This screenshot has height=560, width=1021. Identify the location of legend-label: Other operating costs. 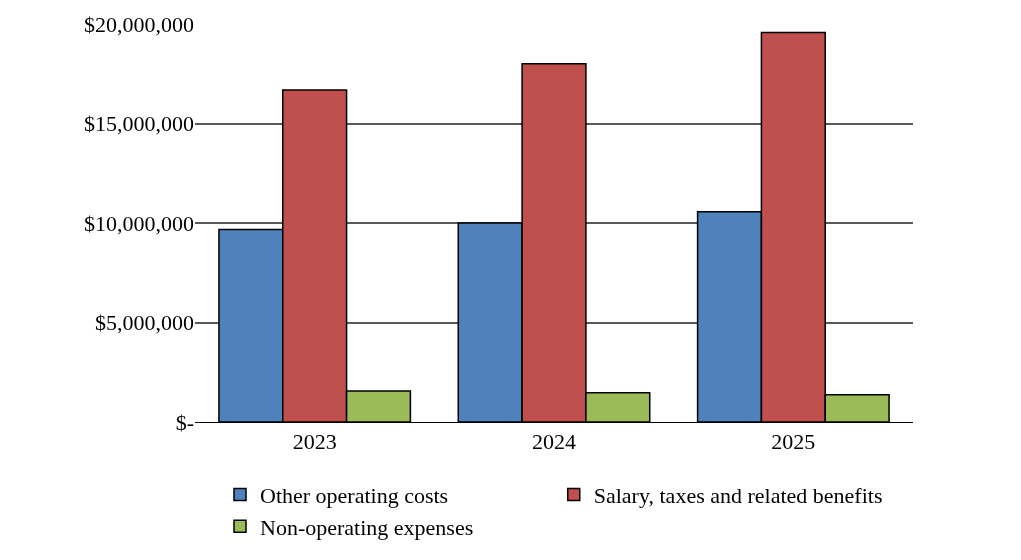
(354, 496).